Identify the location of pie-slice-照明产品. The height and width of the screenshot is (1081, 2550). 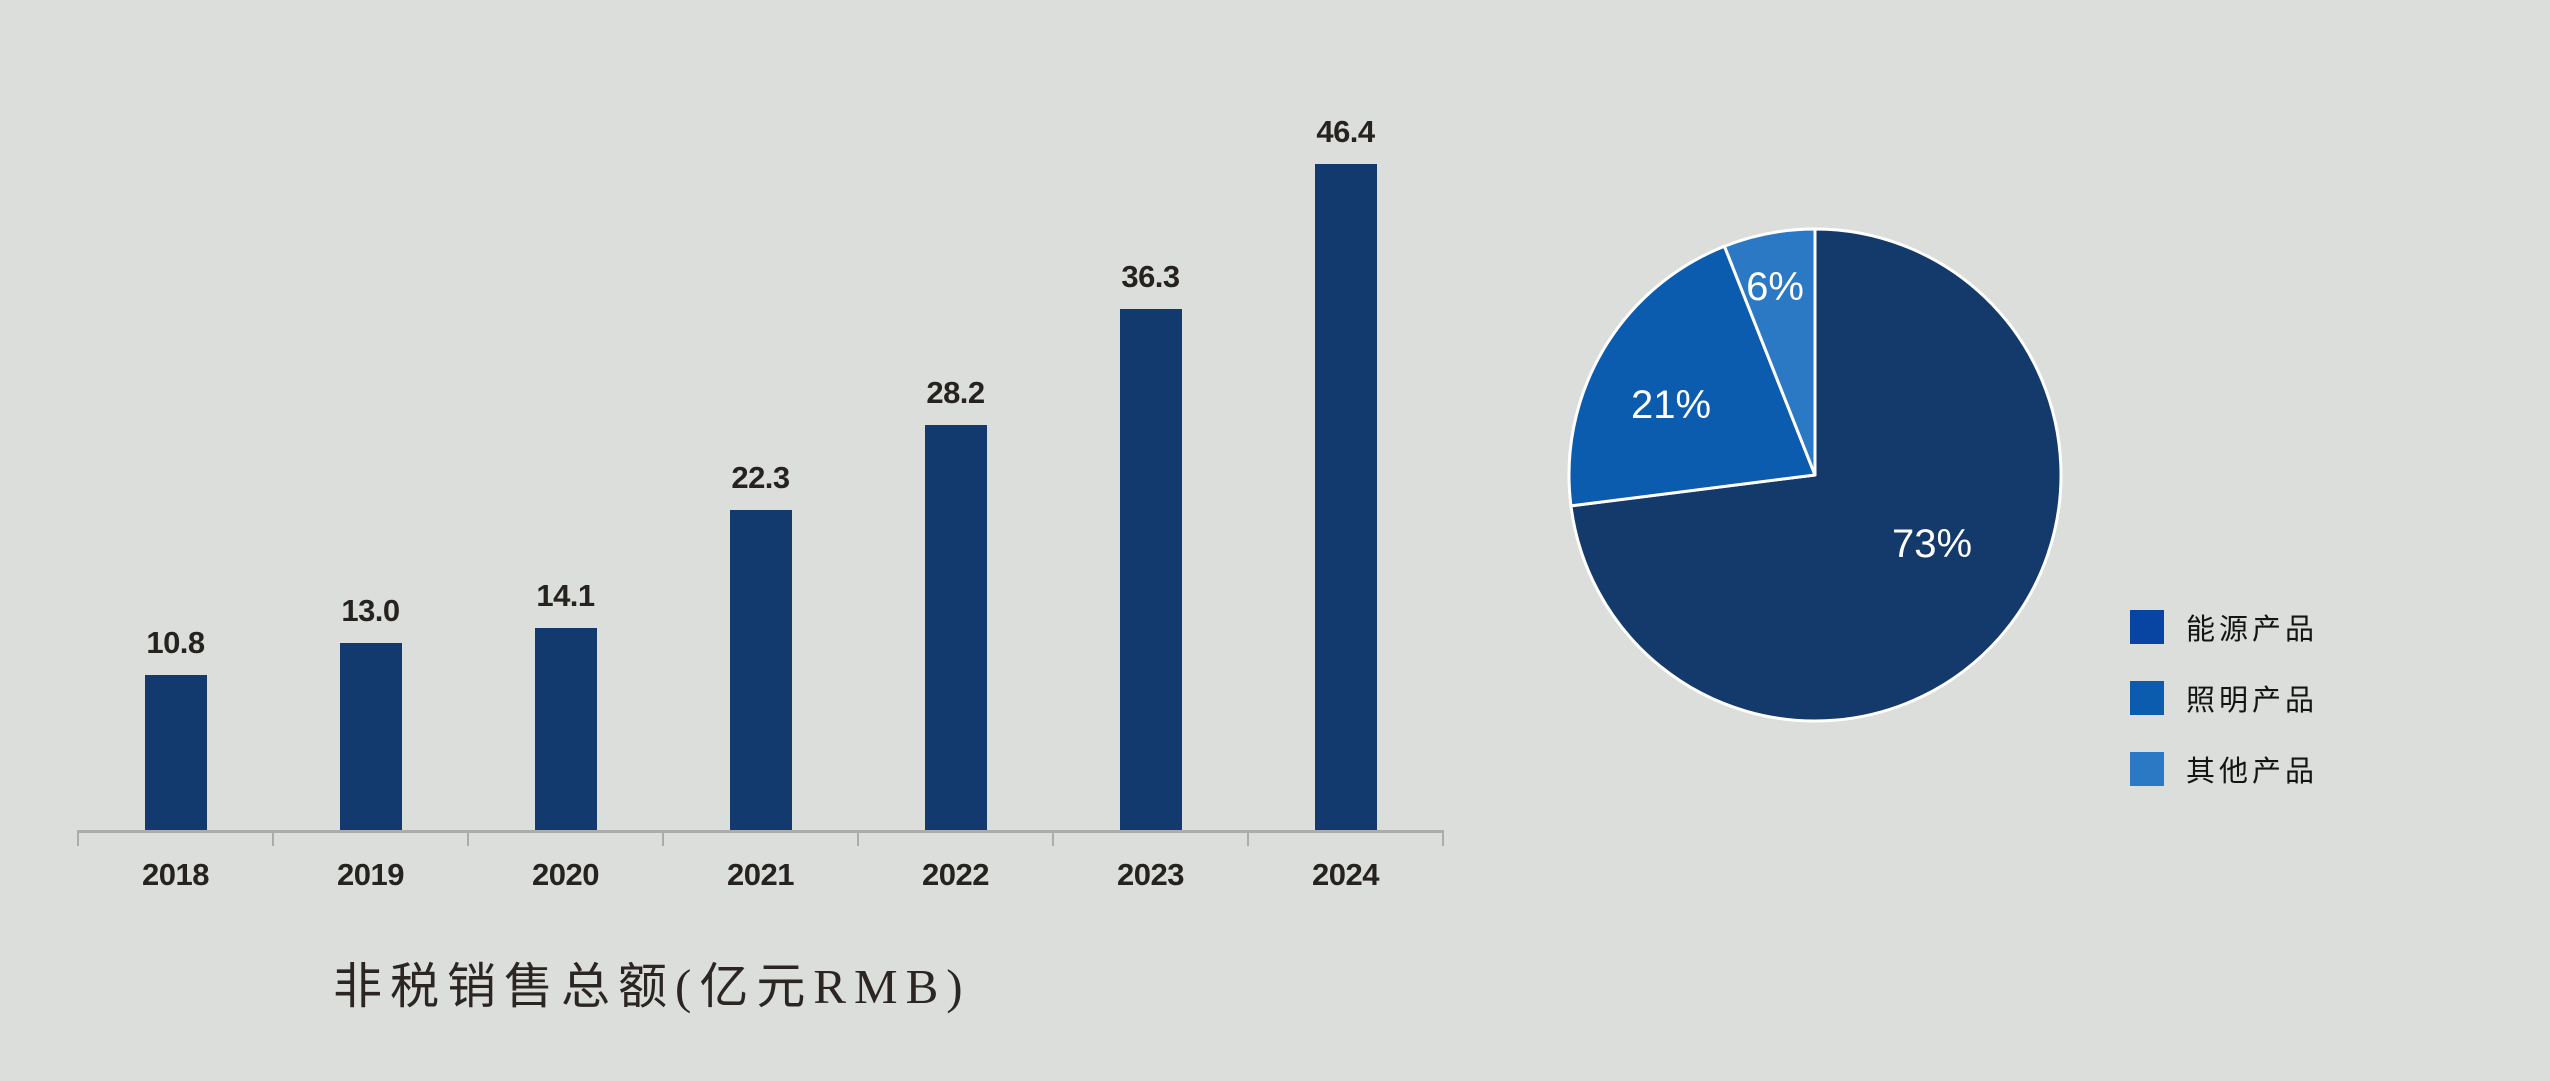
(1692, 376).